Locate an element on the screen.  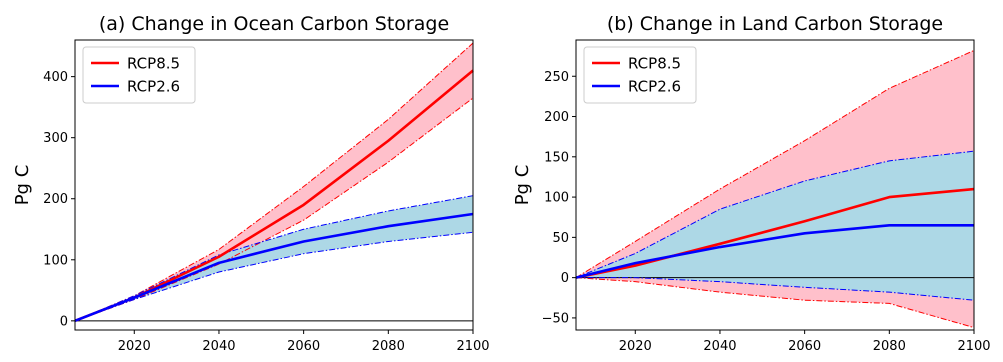
y-tick-label: 50 is located at coordinates (560, 238).